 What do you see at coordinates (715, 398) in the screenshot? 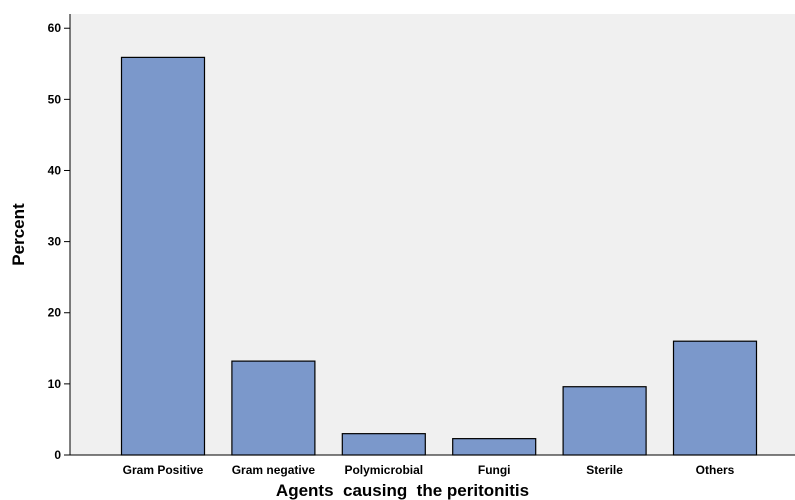
I see `bar-others` at bounding box center [715, 398].